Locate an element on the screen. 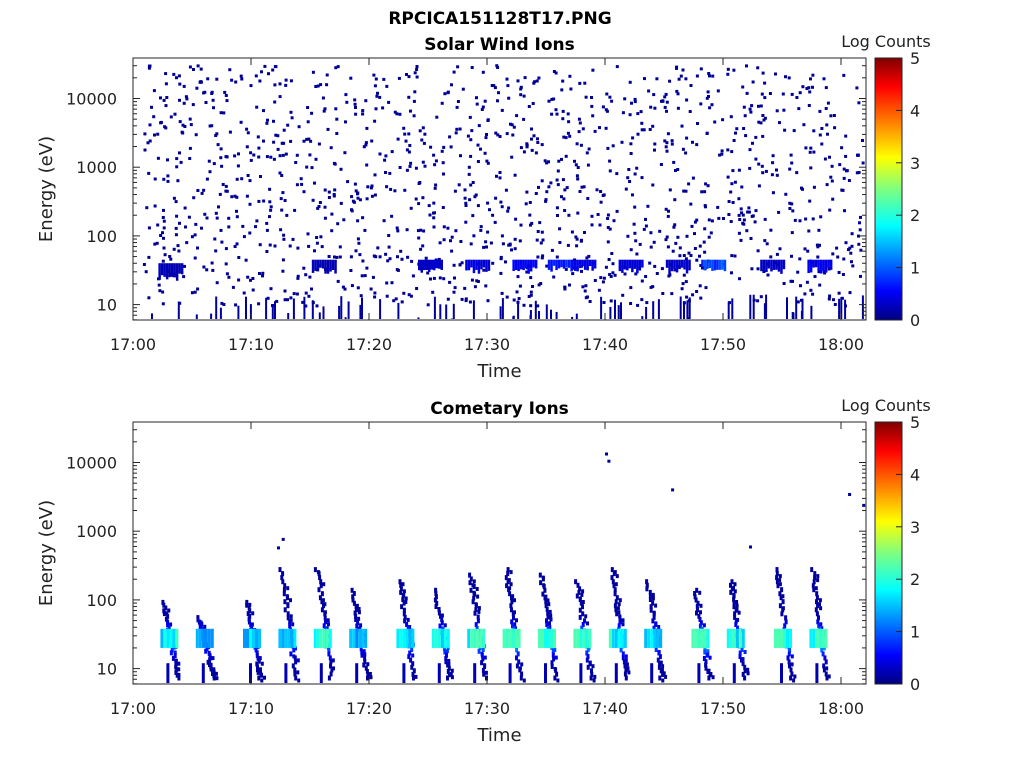  x-tick-label: 17:50 is located at coordinates (723, 708).